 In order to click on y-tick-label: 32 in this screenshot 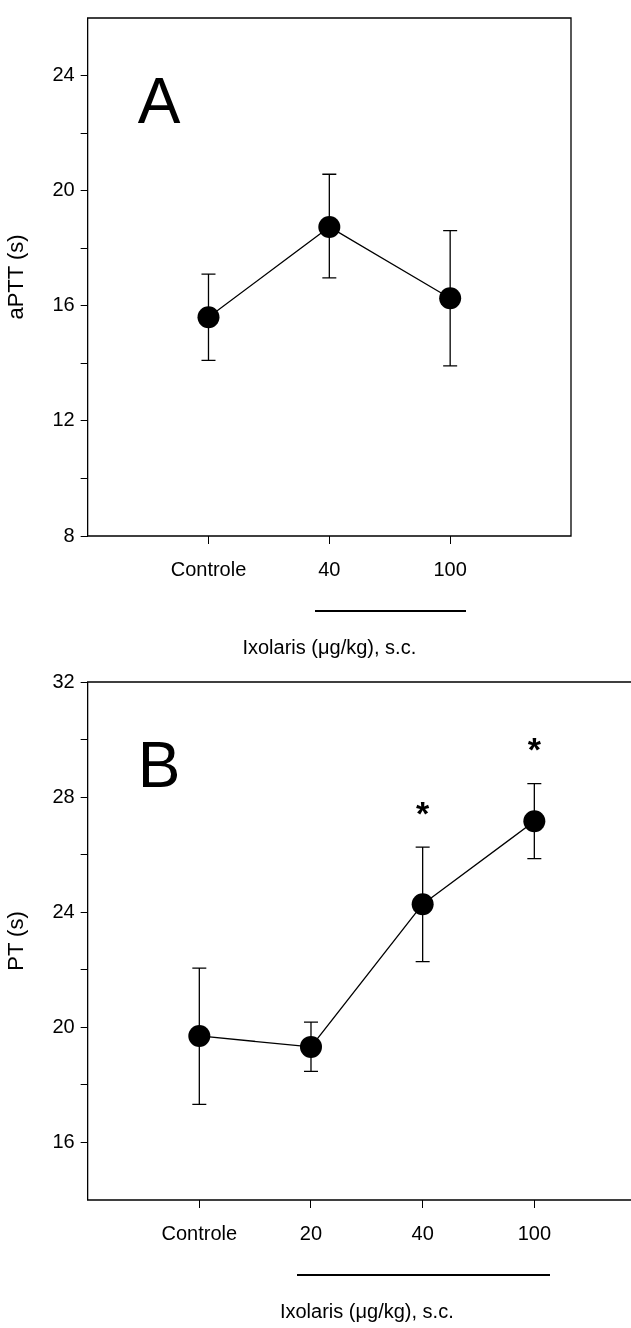, I will do `click(63, 680)`.